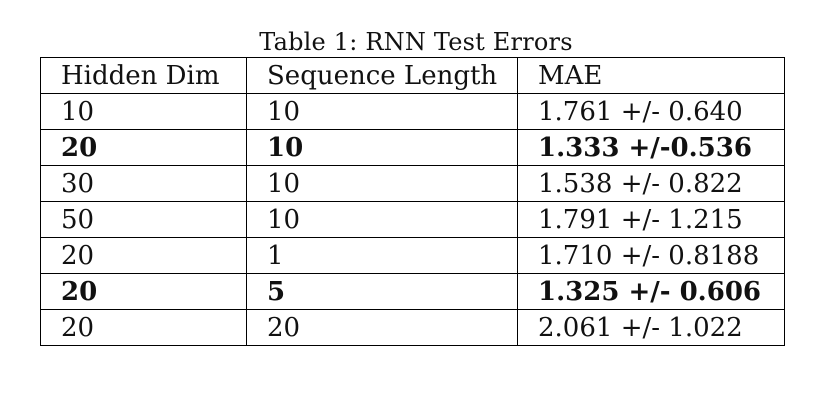  What do you see at coordinates (651, 75) in the screenshot?
I see `header-mae: MAE` at bounding box center [651, 75].